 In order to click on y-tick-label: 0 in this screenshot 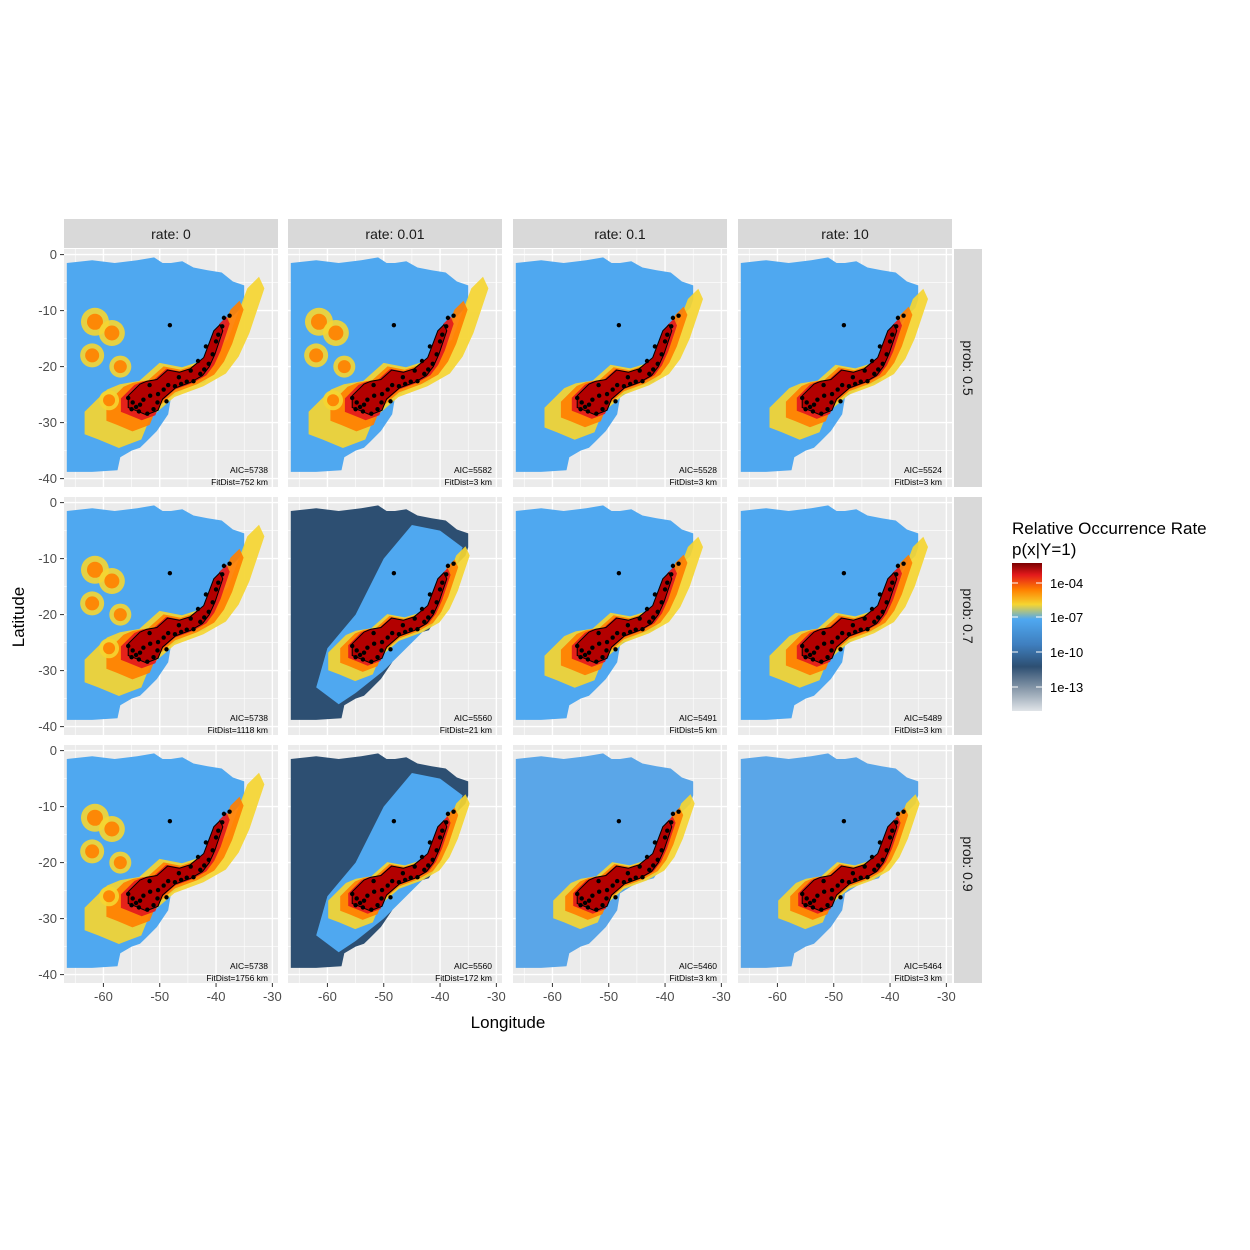, I will do `click(53, 254)`.